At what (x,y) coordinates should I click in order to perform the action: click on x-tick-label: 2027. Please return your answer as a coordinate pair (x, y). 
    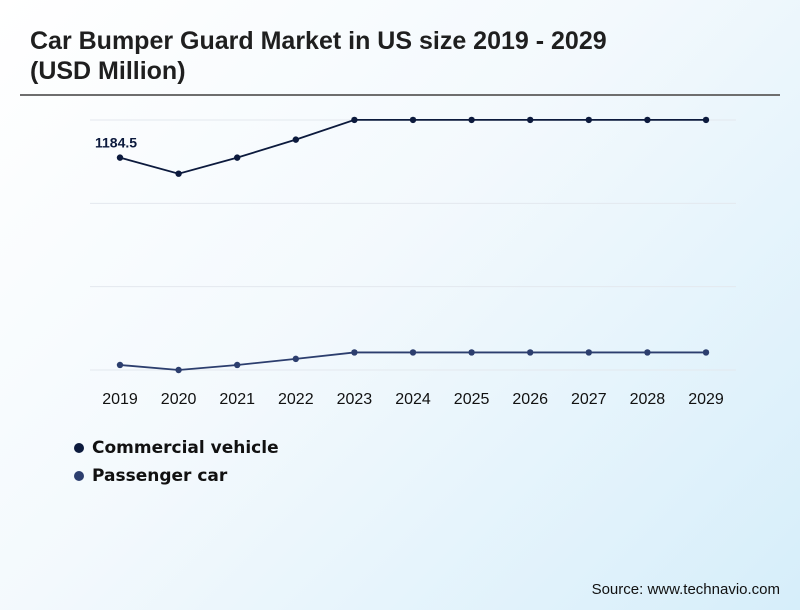
    Looking at the image, I should click on (589, 399).